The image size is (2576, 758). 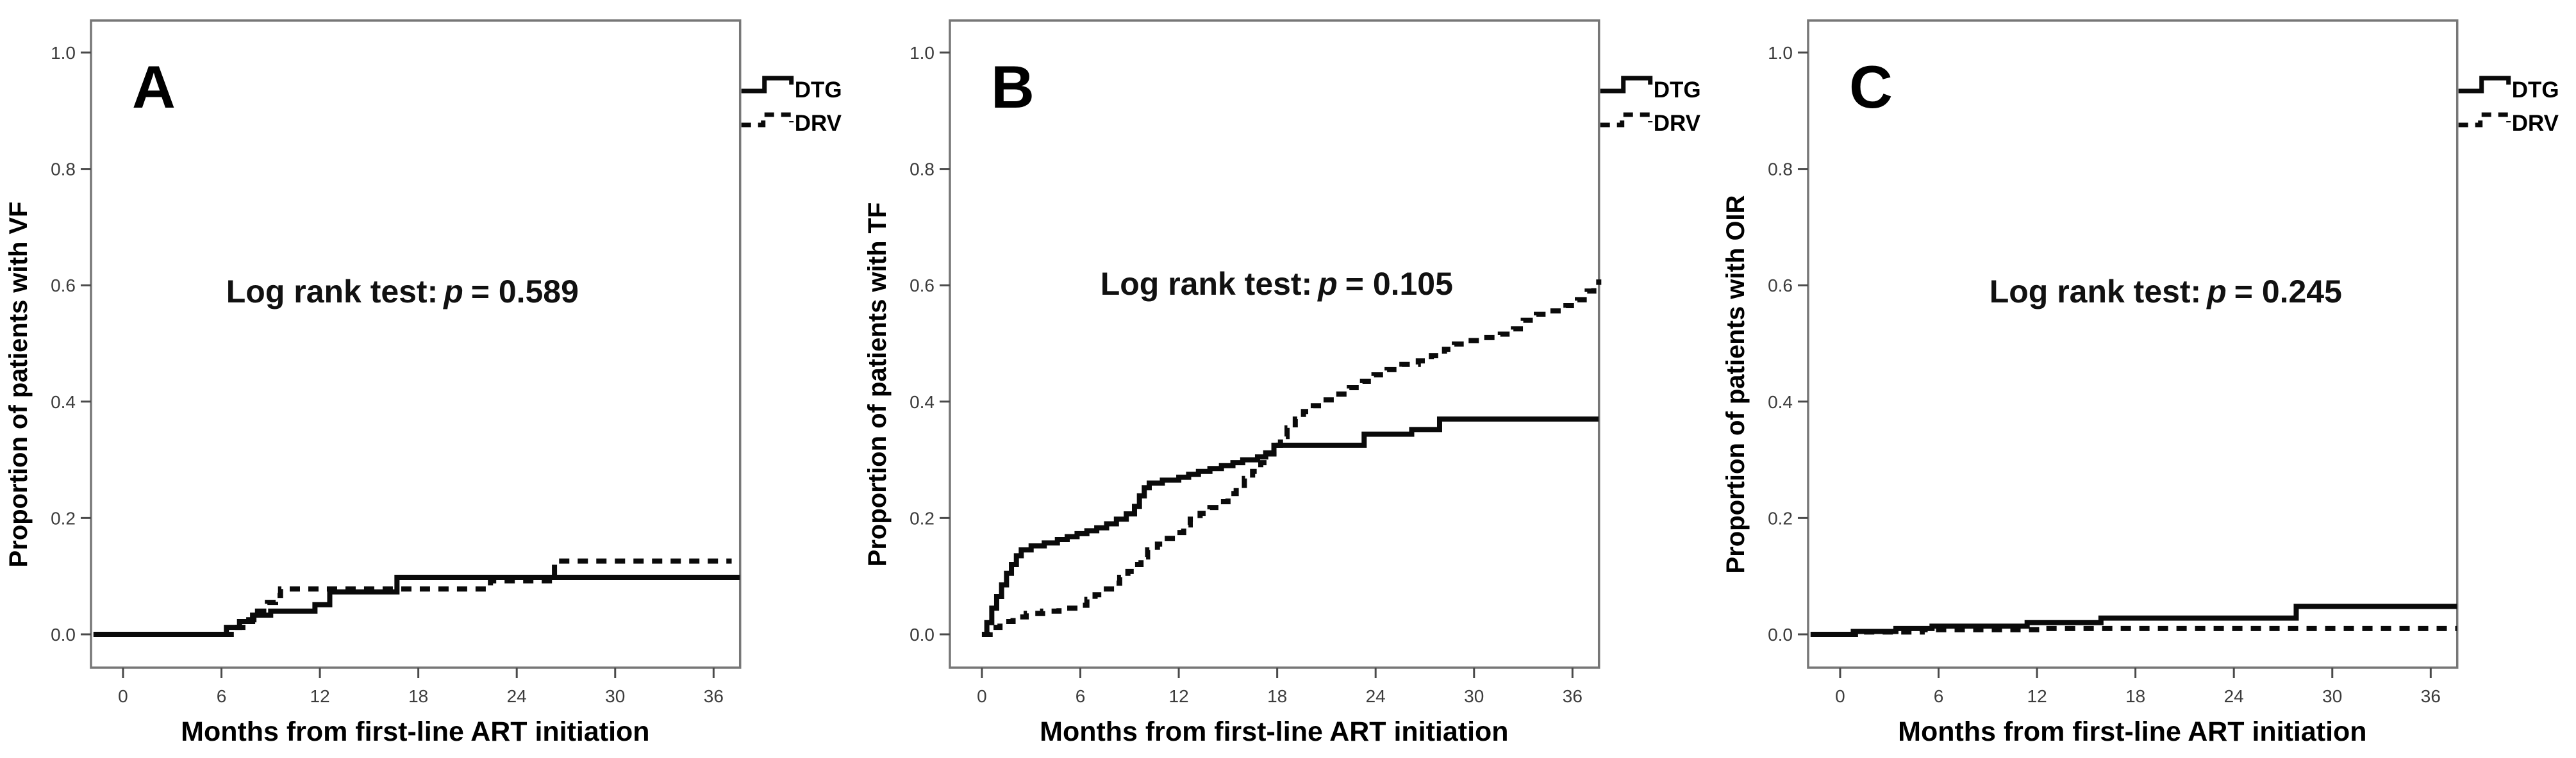 What do you see at coordinates (18, 385) in the screenshot?
I see `y-axis-title: Proportion of patients with VF` at bounding box center [18, 385].